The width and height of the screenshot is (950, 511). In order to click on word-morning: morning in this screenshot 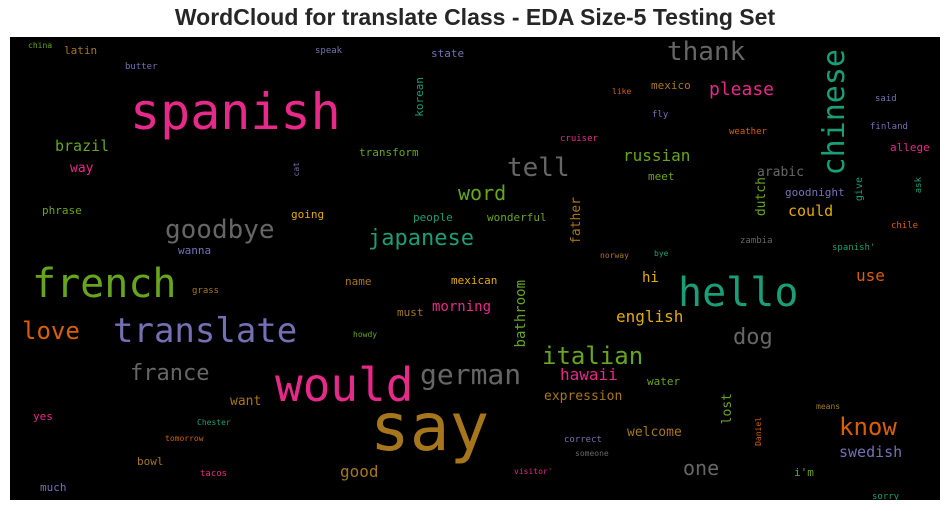, I will do `click(462, 307)`.